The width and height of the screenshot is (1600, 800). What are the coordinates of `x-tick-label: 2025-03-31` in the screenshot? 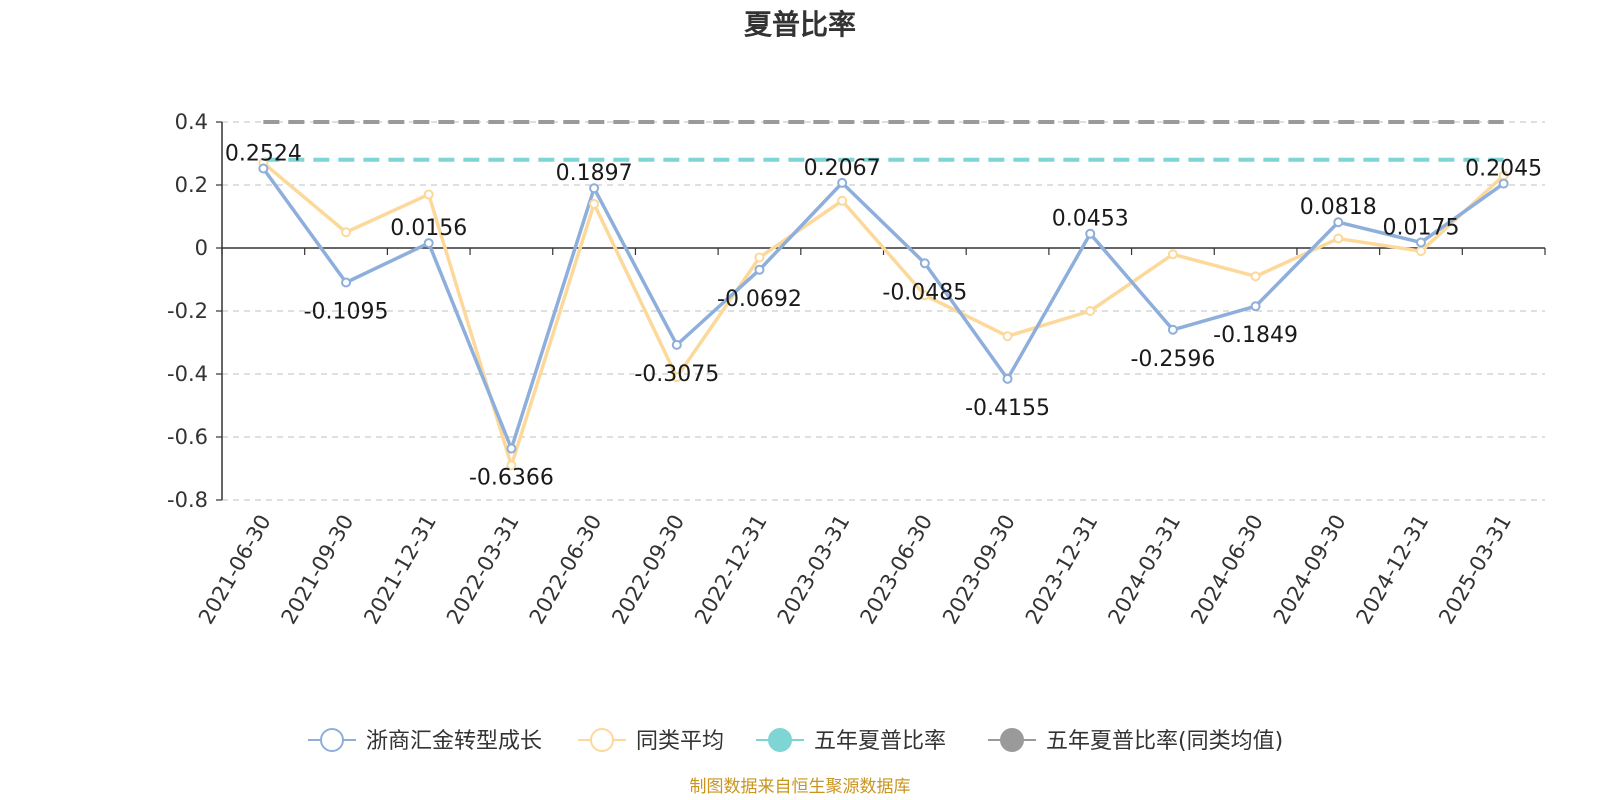 It's located at (1475, 570).